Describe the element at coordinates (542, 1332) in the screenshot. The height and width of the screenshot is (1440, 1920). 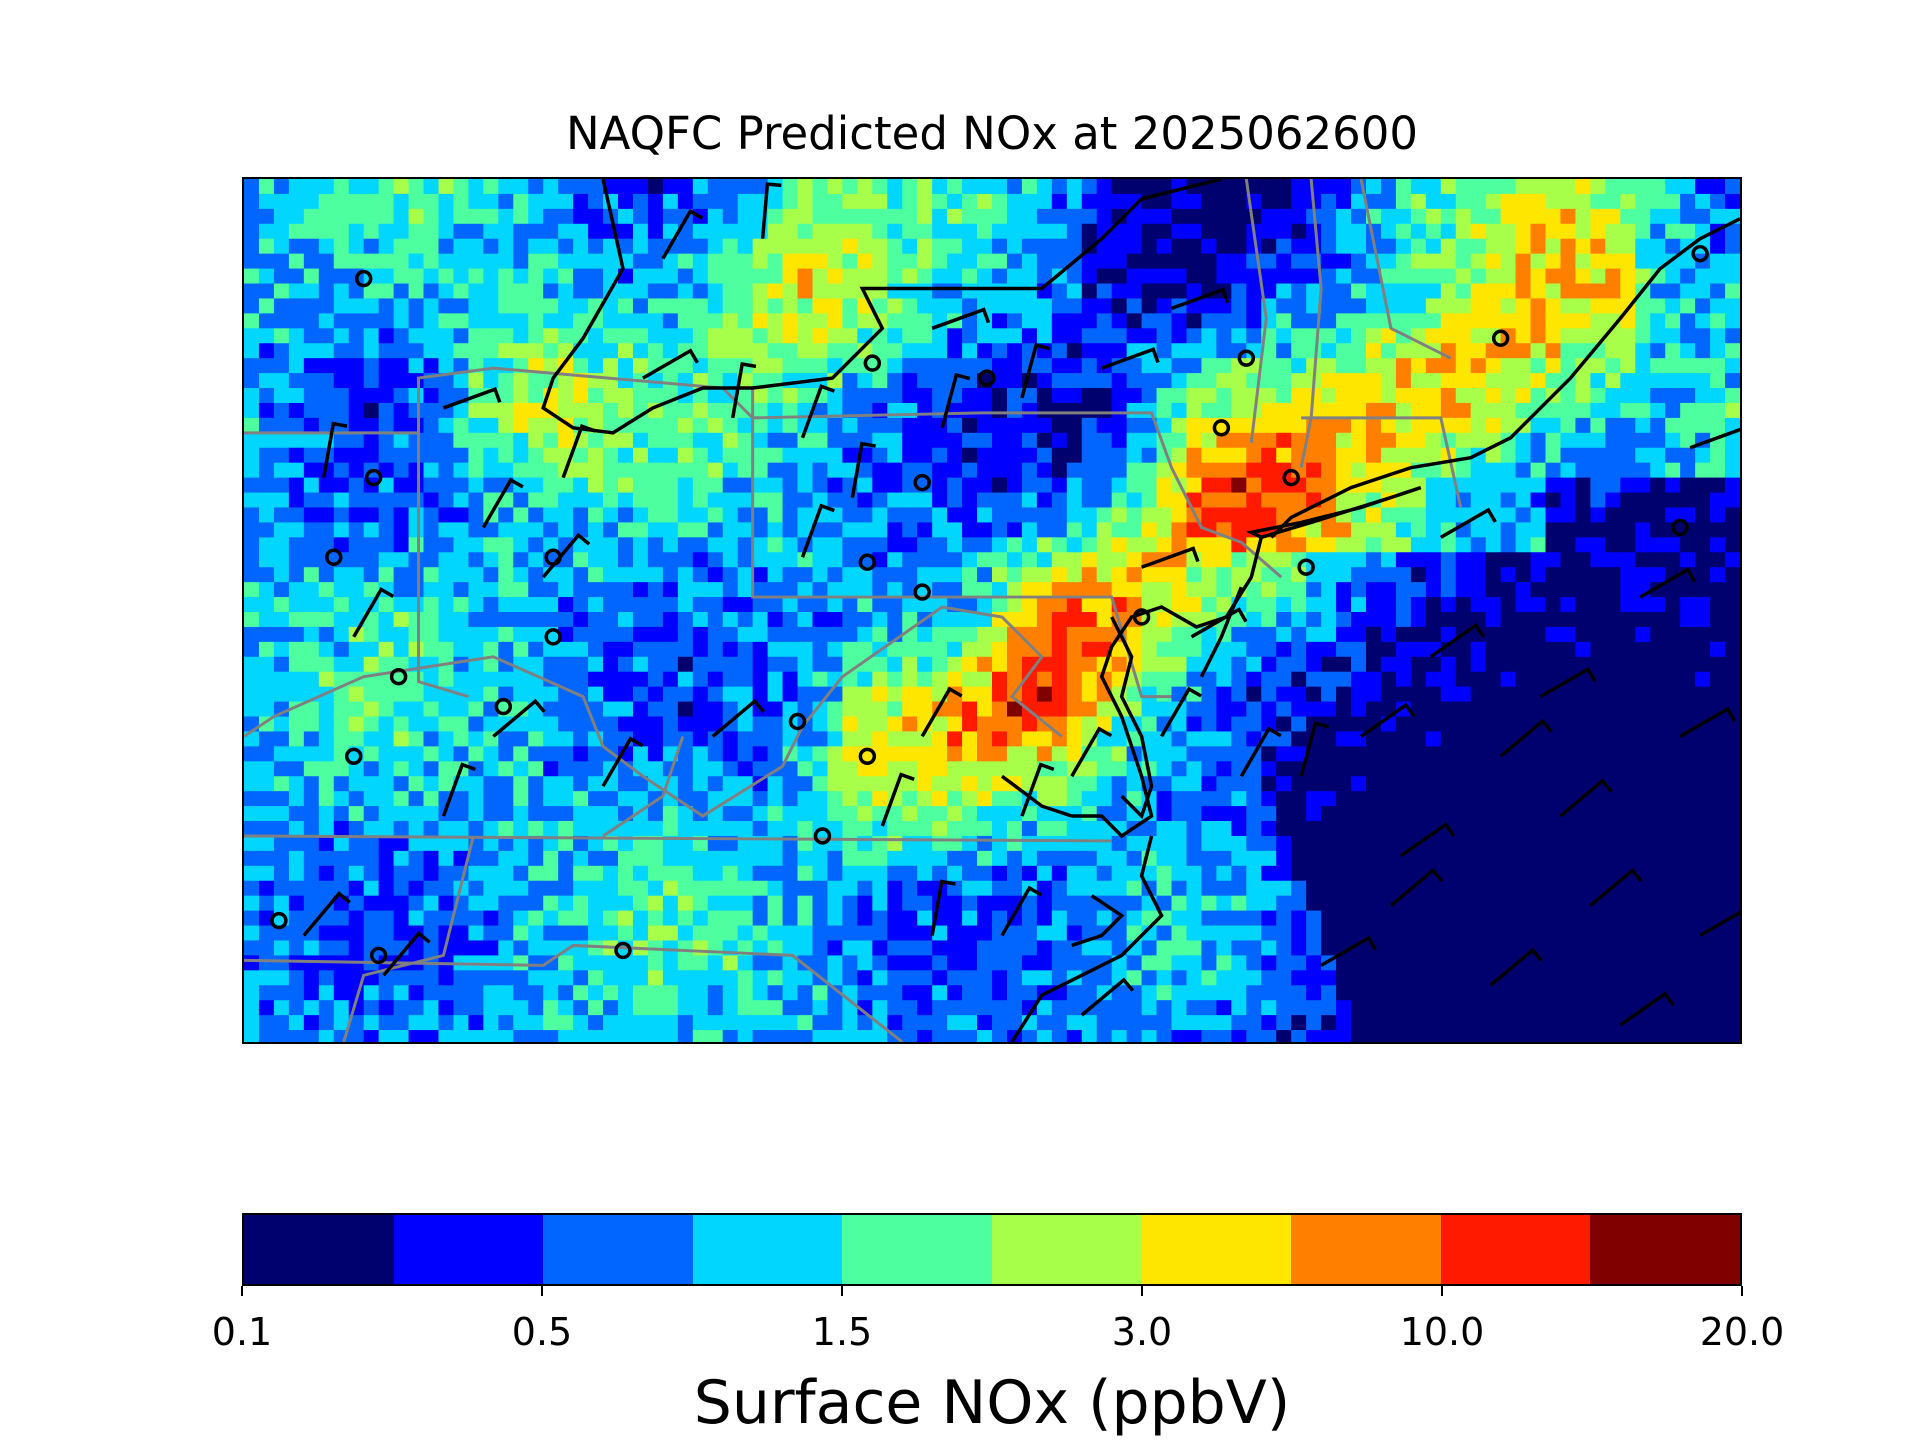
I see `colorbar-tick-label: 0.5` at that location.